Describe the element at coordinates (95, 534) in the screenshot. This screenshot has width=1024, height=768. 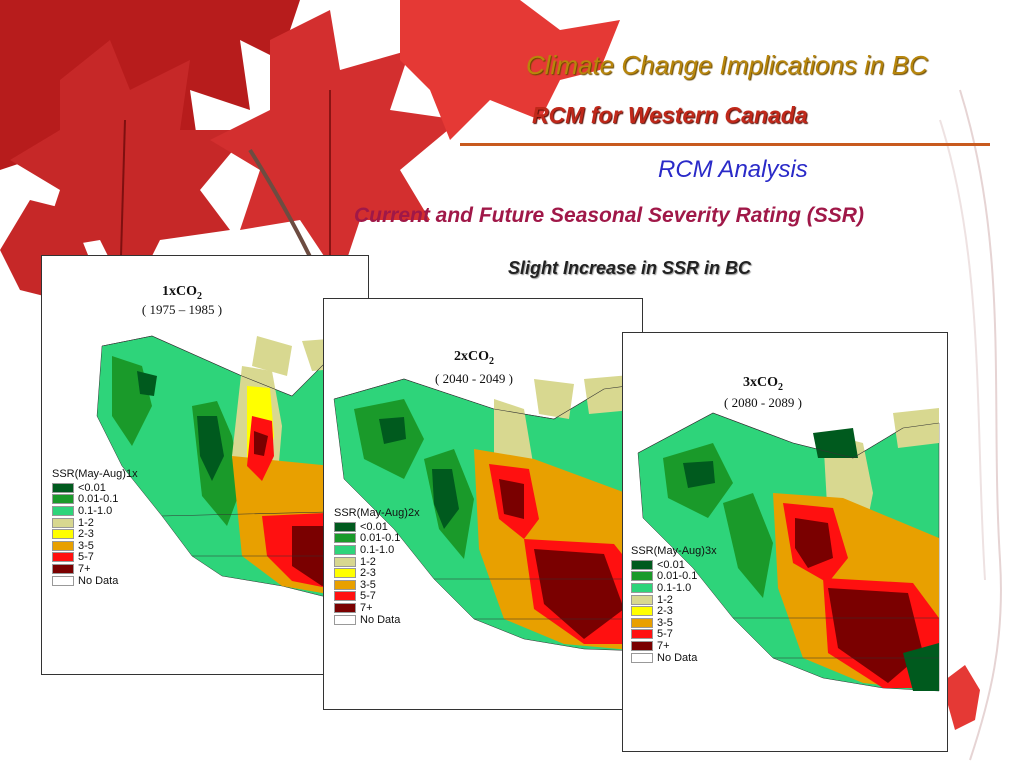
I see `legend-row: 2-3` at that location.